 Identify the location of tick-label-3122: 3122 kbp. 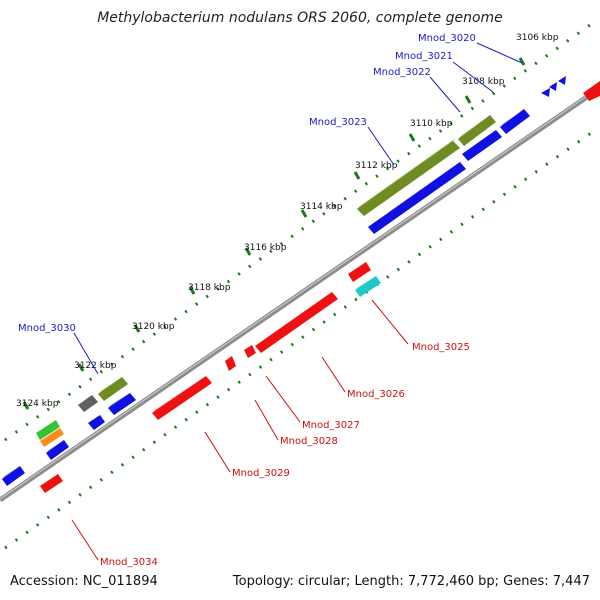
(95, 366).